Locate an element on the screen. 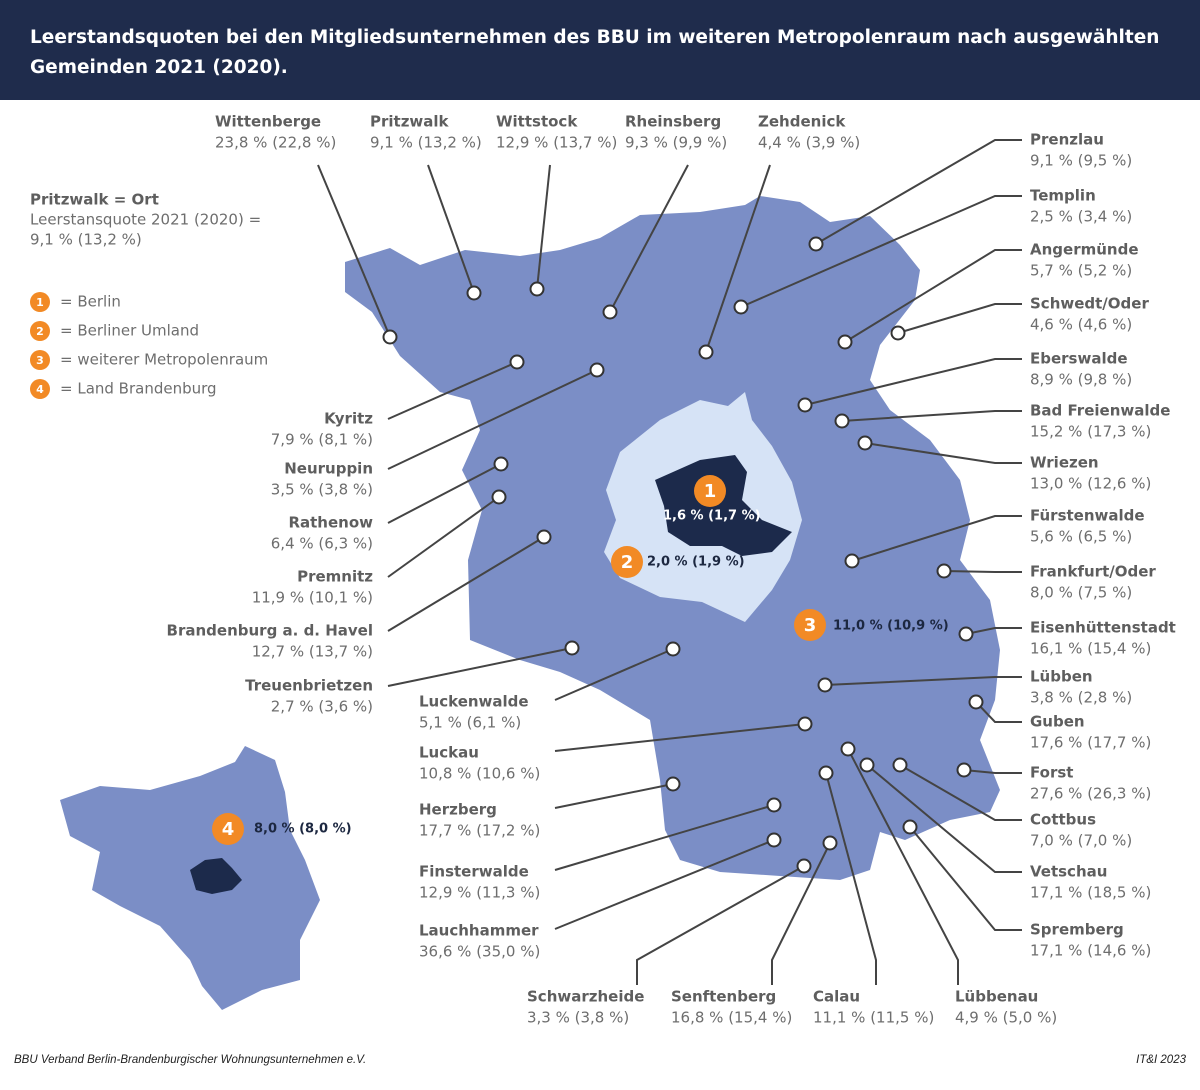  header-bar is located at coordinates (600, 50).